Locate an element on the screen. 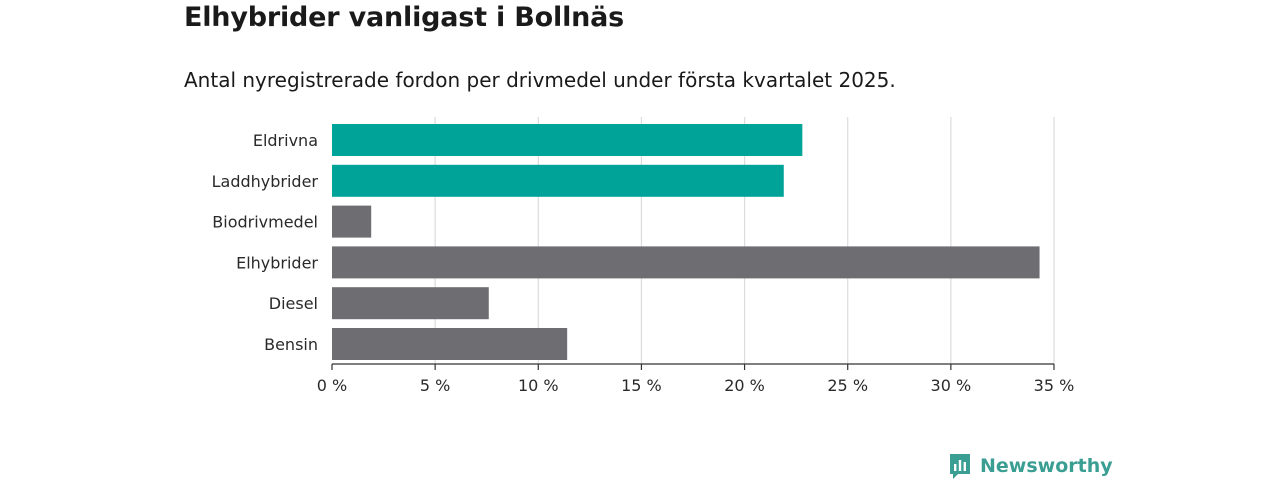  chart-title: Elhybrider vanligast i Bollnäs is located at coordinates (404, 17).